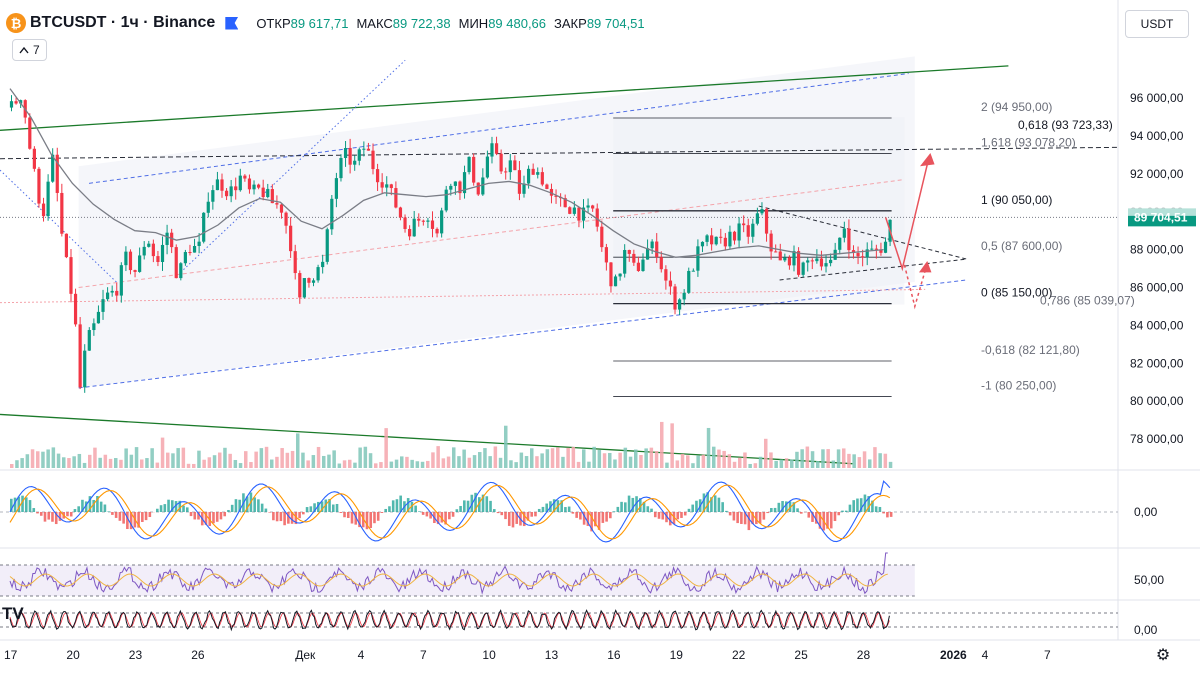 Image resolution: width=1200 pixels, height=675 pixels. I want to click on currency-label: USDT, so click(1157, 24).